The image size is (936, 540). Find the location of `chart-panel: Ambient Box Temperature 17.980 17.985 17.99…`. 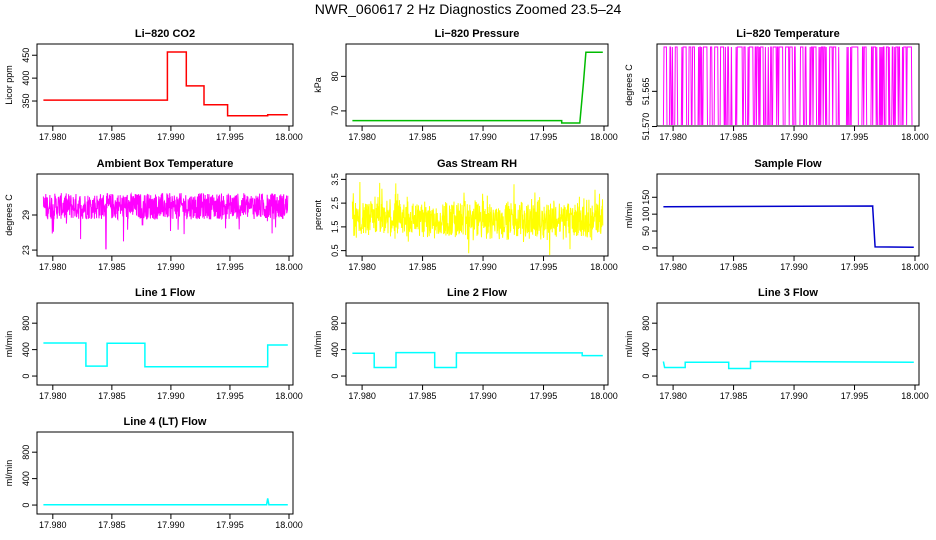

chart-panel: Ambient Box Temperature 17.980 17.985 17.99… is located at coordinates (153, 215).